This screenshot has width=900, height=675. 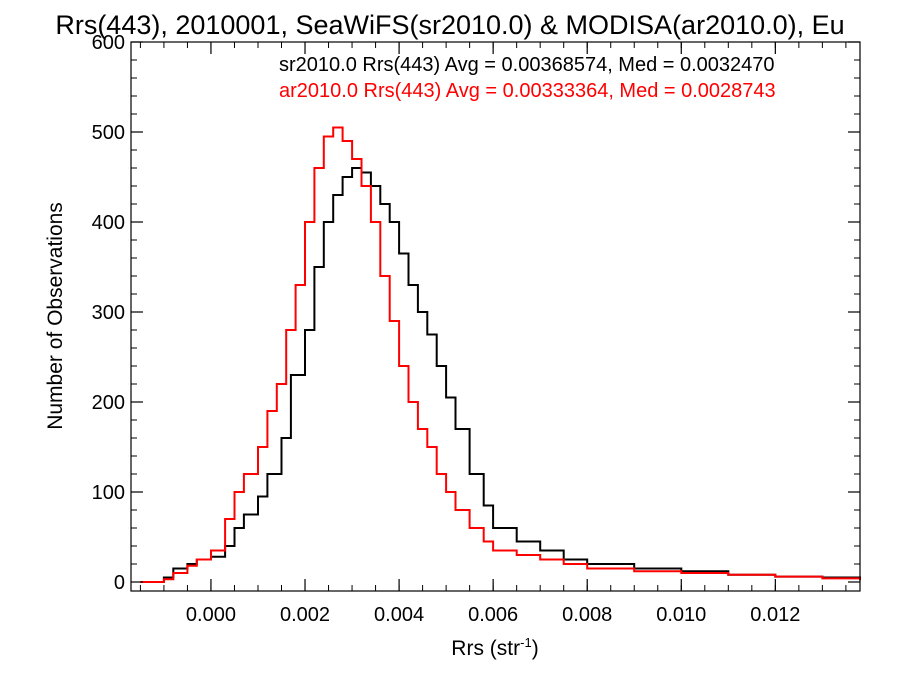 I want to click on x-tick-label: 0.006, so click(x=493, y=615).